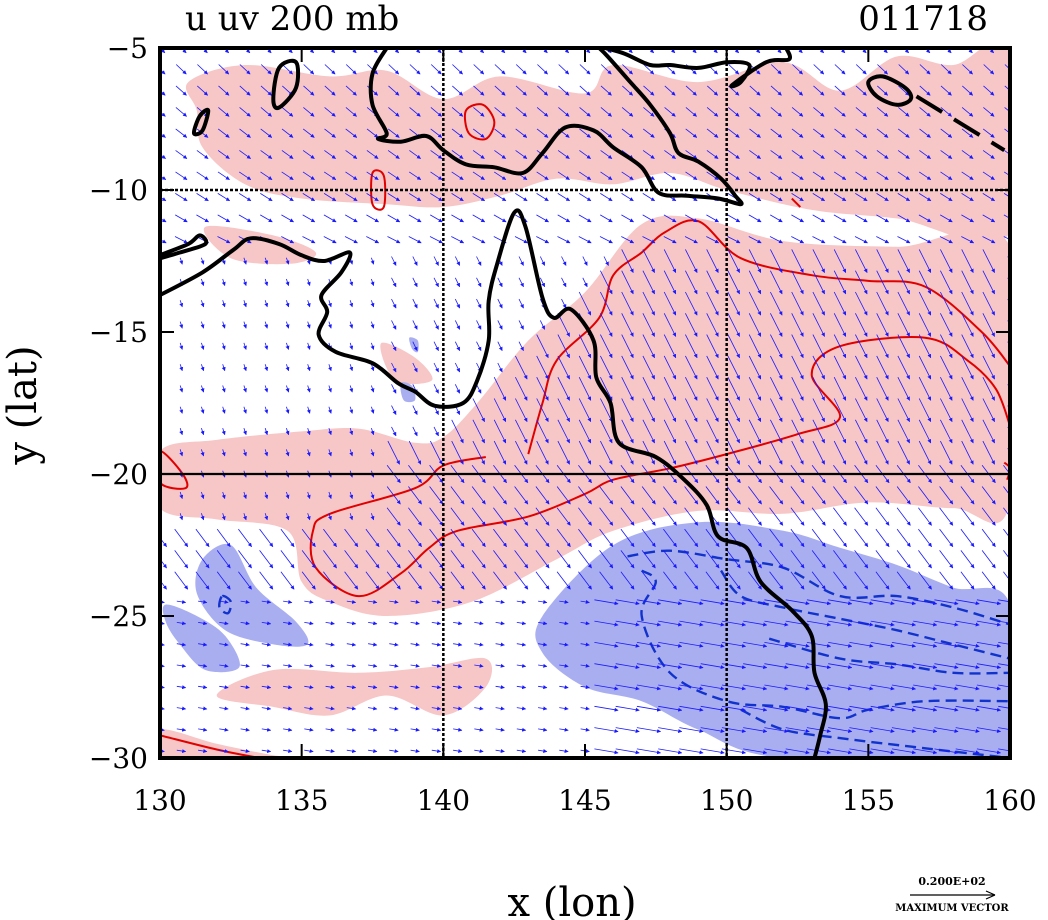 This screenshot has height=920, width=1048. Describe the element at coordinates (23, 405) in the screenshot. I see `y-axis-label: y (lat)` at that location.